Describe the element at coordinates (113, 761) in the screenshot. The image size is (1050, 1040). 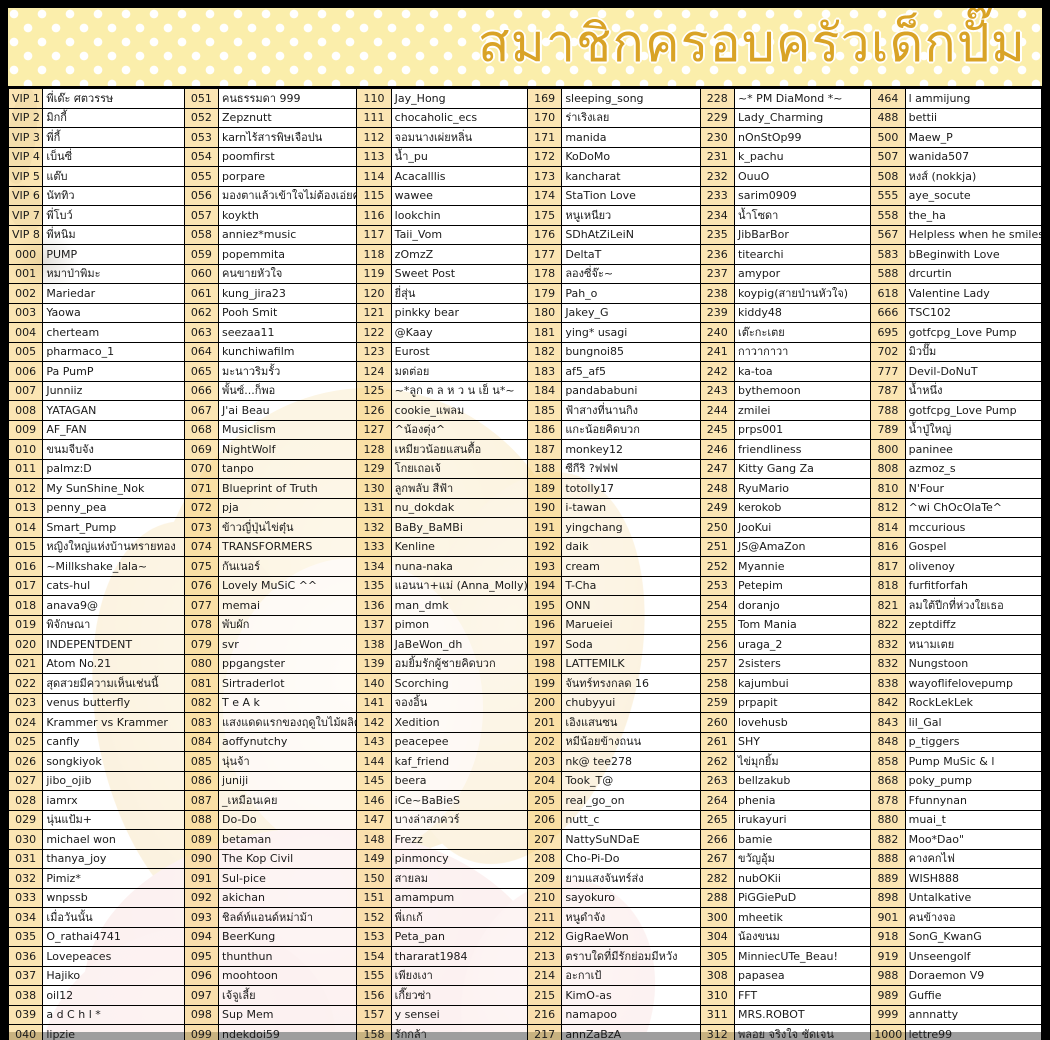
I see `member-name-cell: songkiyok` at that location.